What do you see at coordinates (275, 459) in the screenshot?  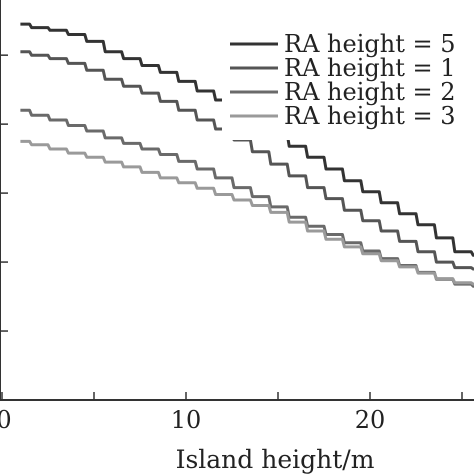 I see `x-axis-title: Island height/m` at bounding box center [275, 459].